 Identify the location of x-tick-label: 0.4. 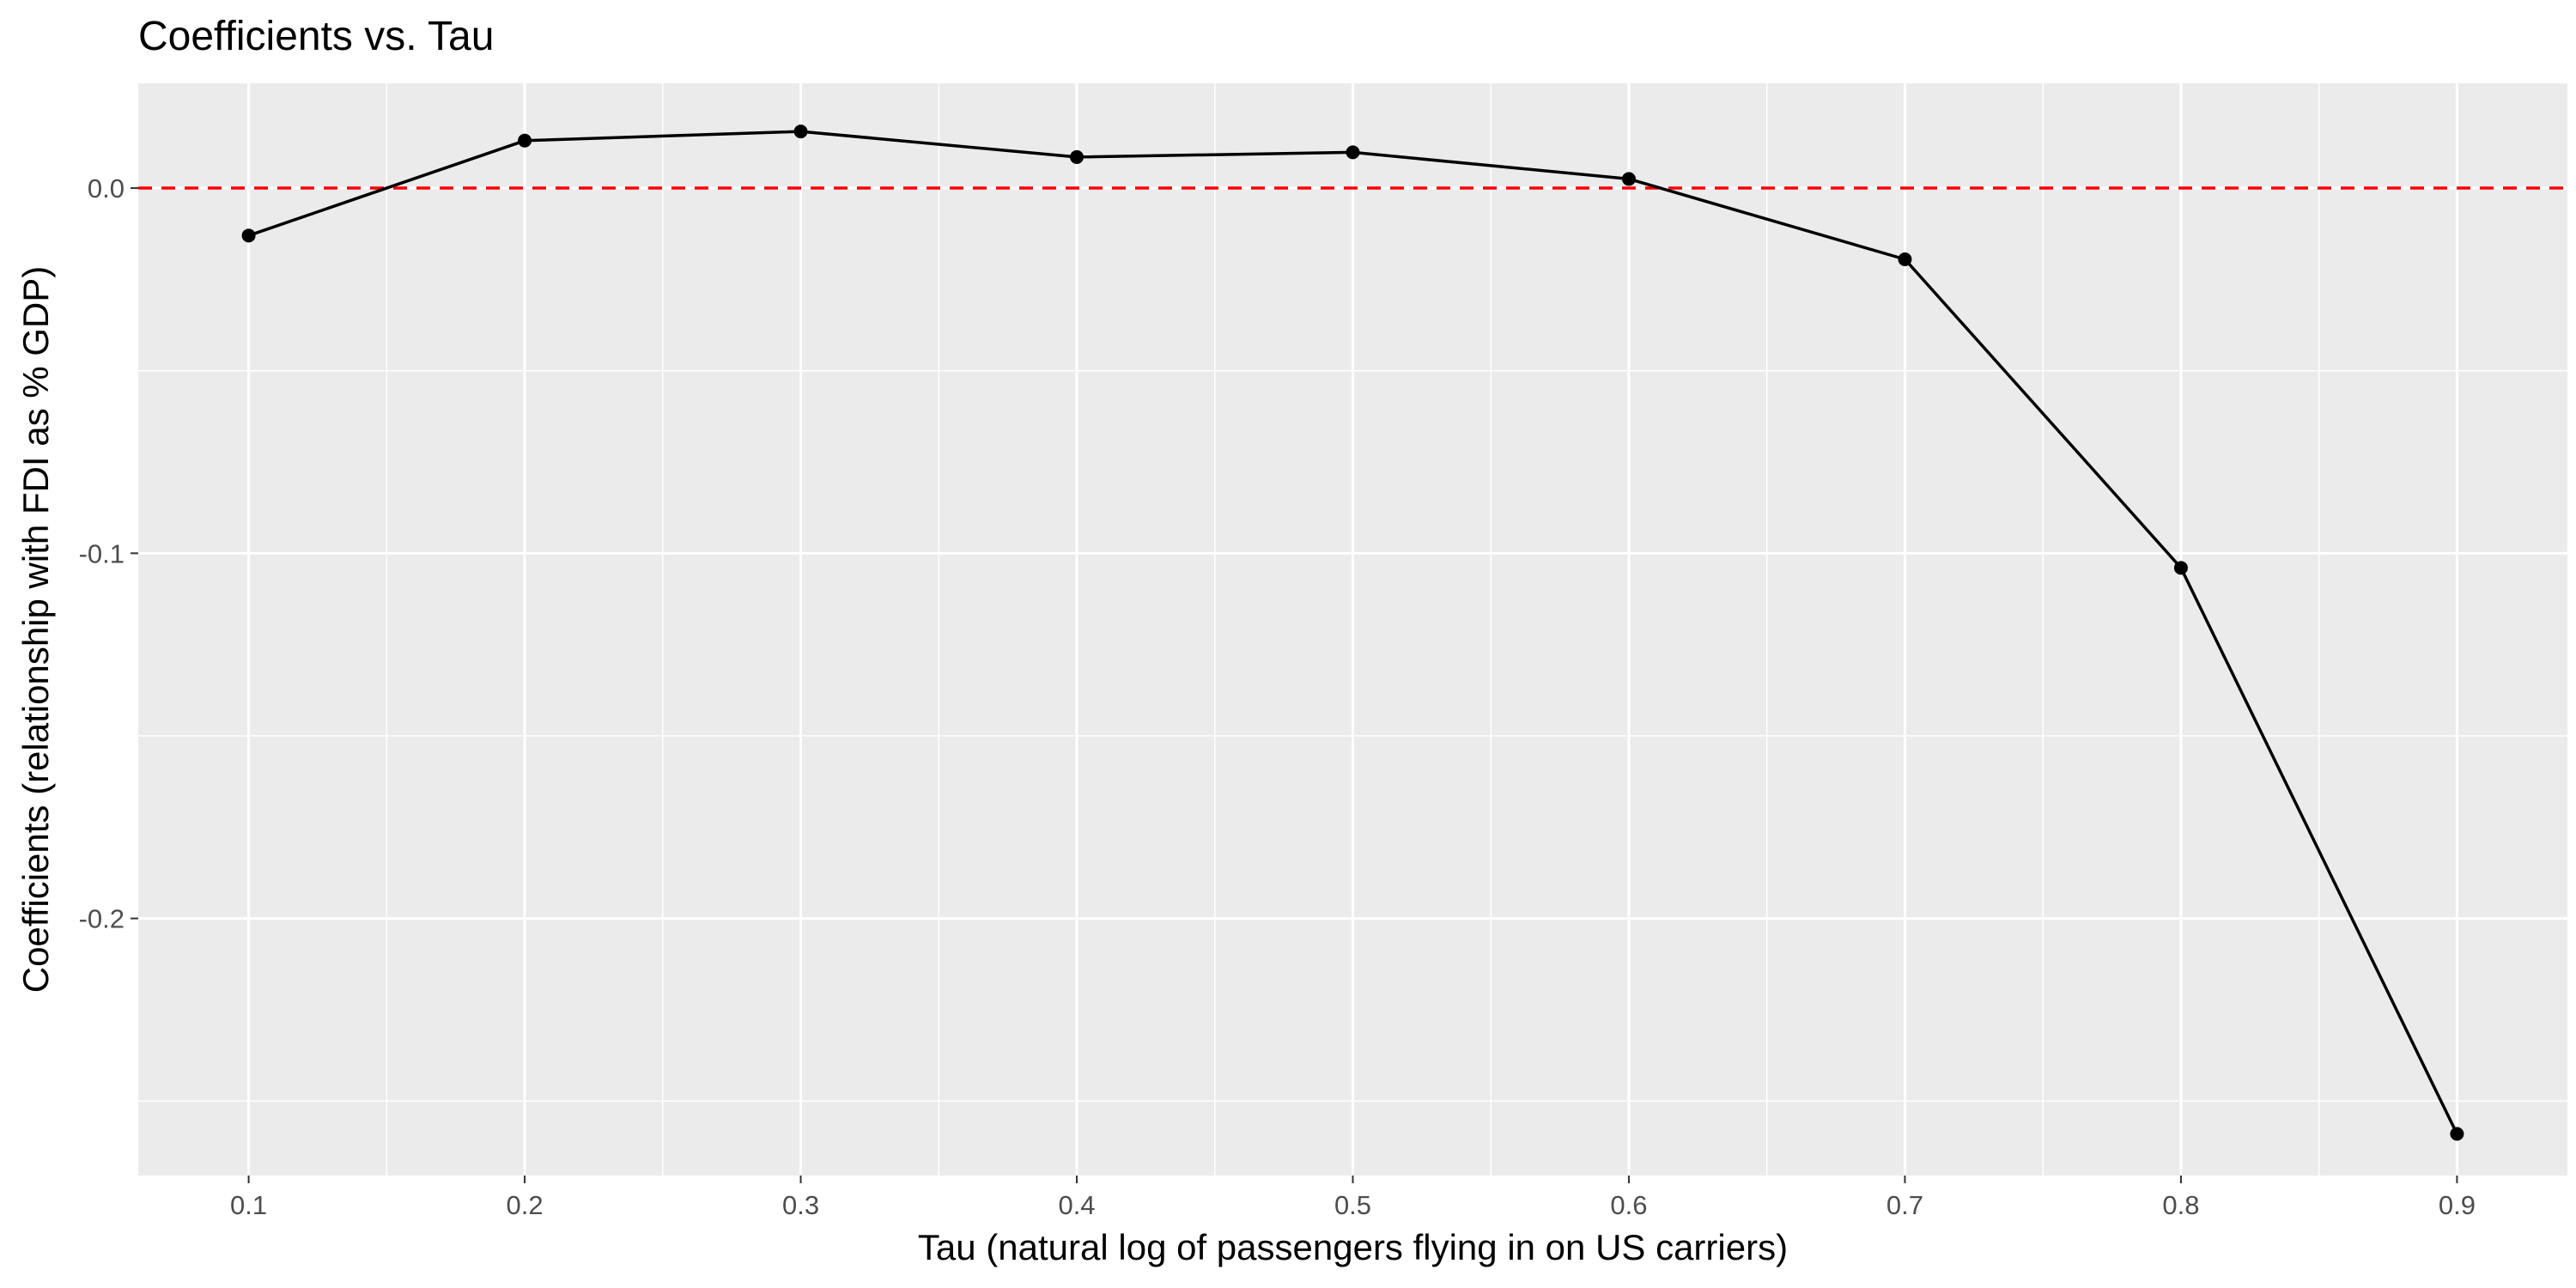
(1076, 1205).